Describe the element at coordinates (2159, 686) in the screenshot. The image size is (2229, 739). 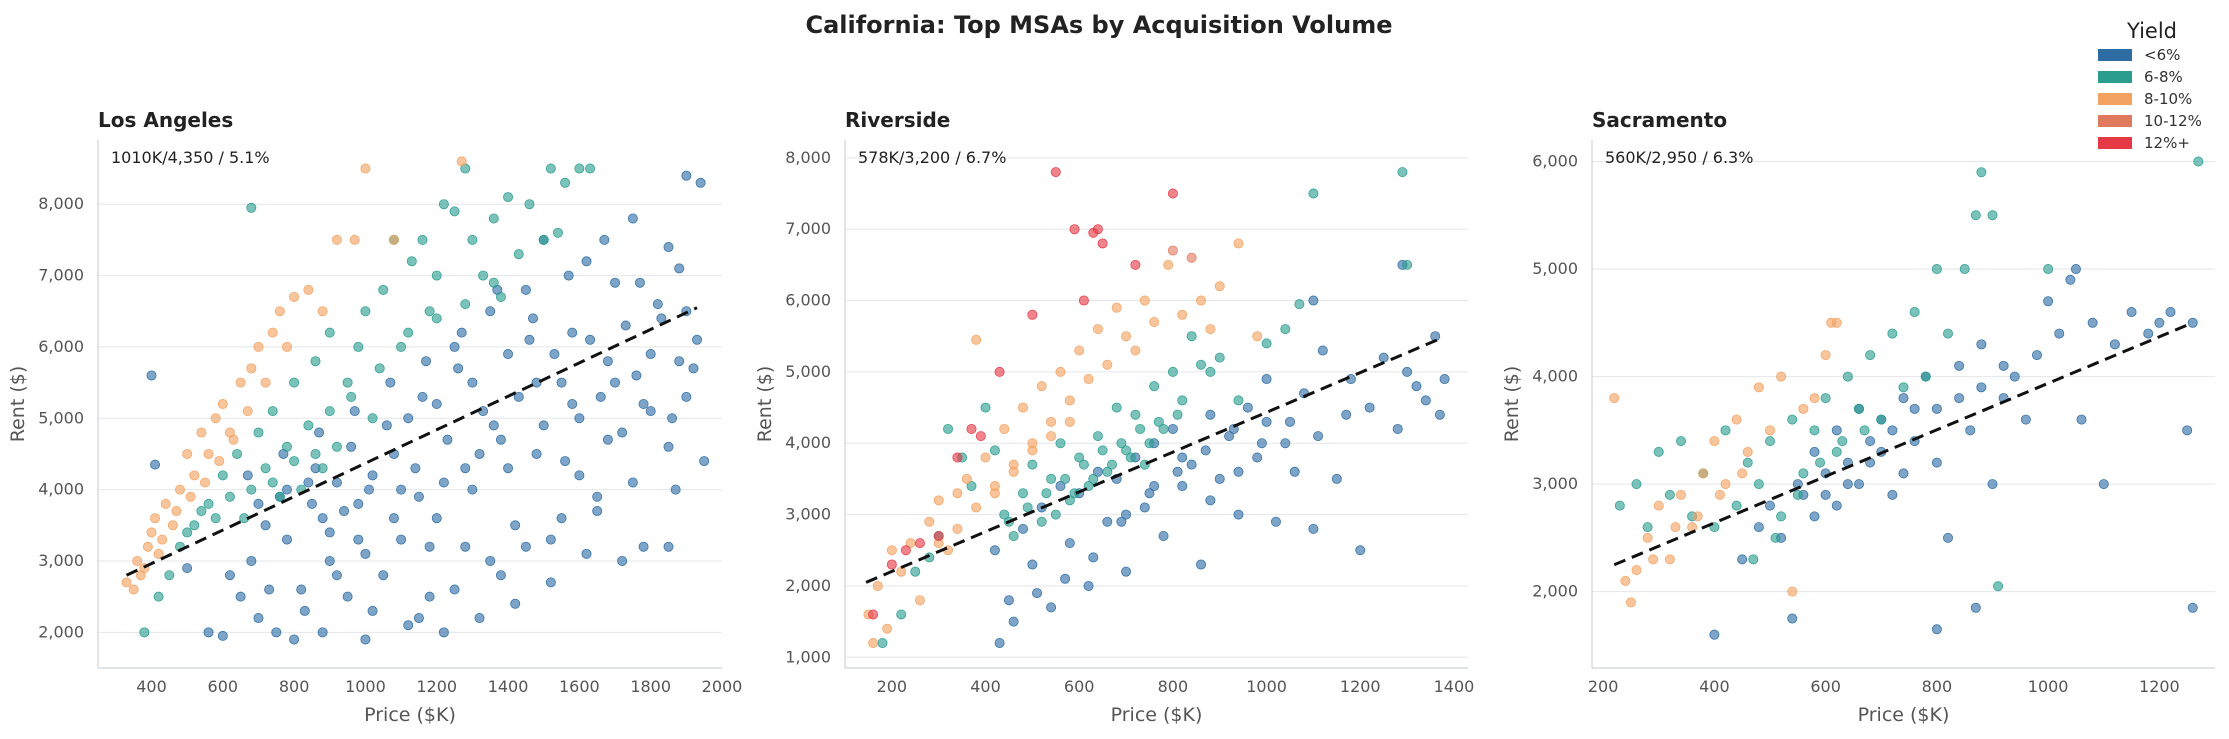
I see `x-tick-label: 1200` at that location.